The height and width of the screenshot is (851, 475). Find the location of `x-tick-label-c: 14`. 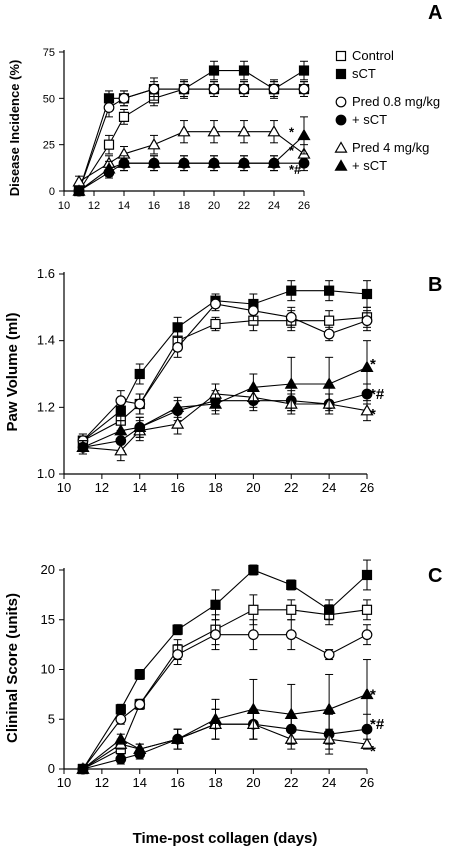

x-tick-label-c: 14 is located at coordinates (140, 782).